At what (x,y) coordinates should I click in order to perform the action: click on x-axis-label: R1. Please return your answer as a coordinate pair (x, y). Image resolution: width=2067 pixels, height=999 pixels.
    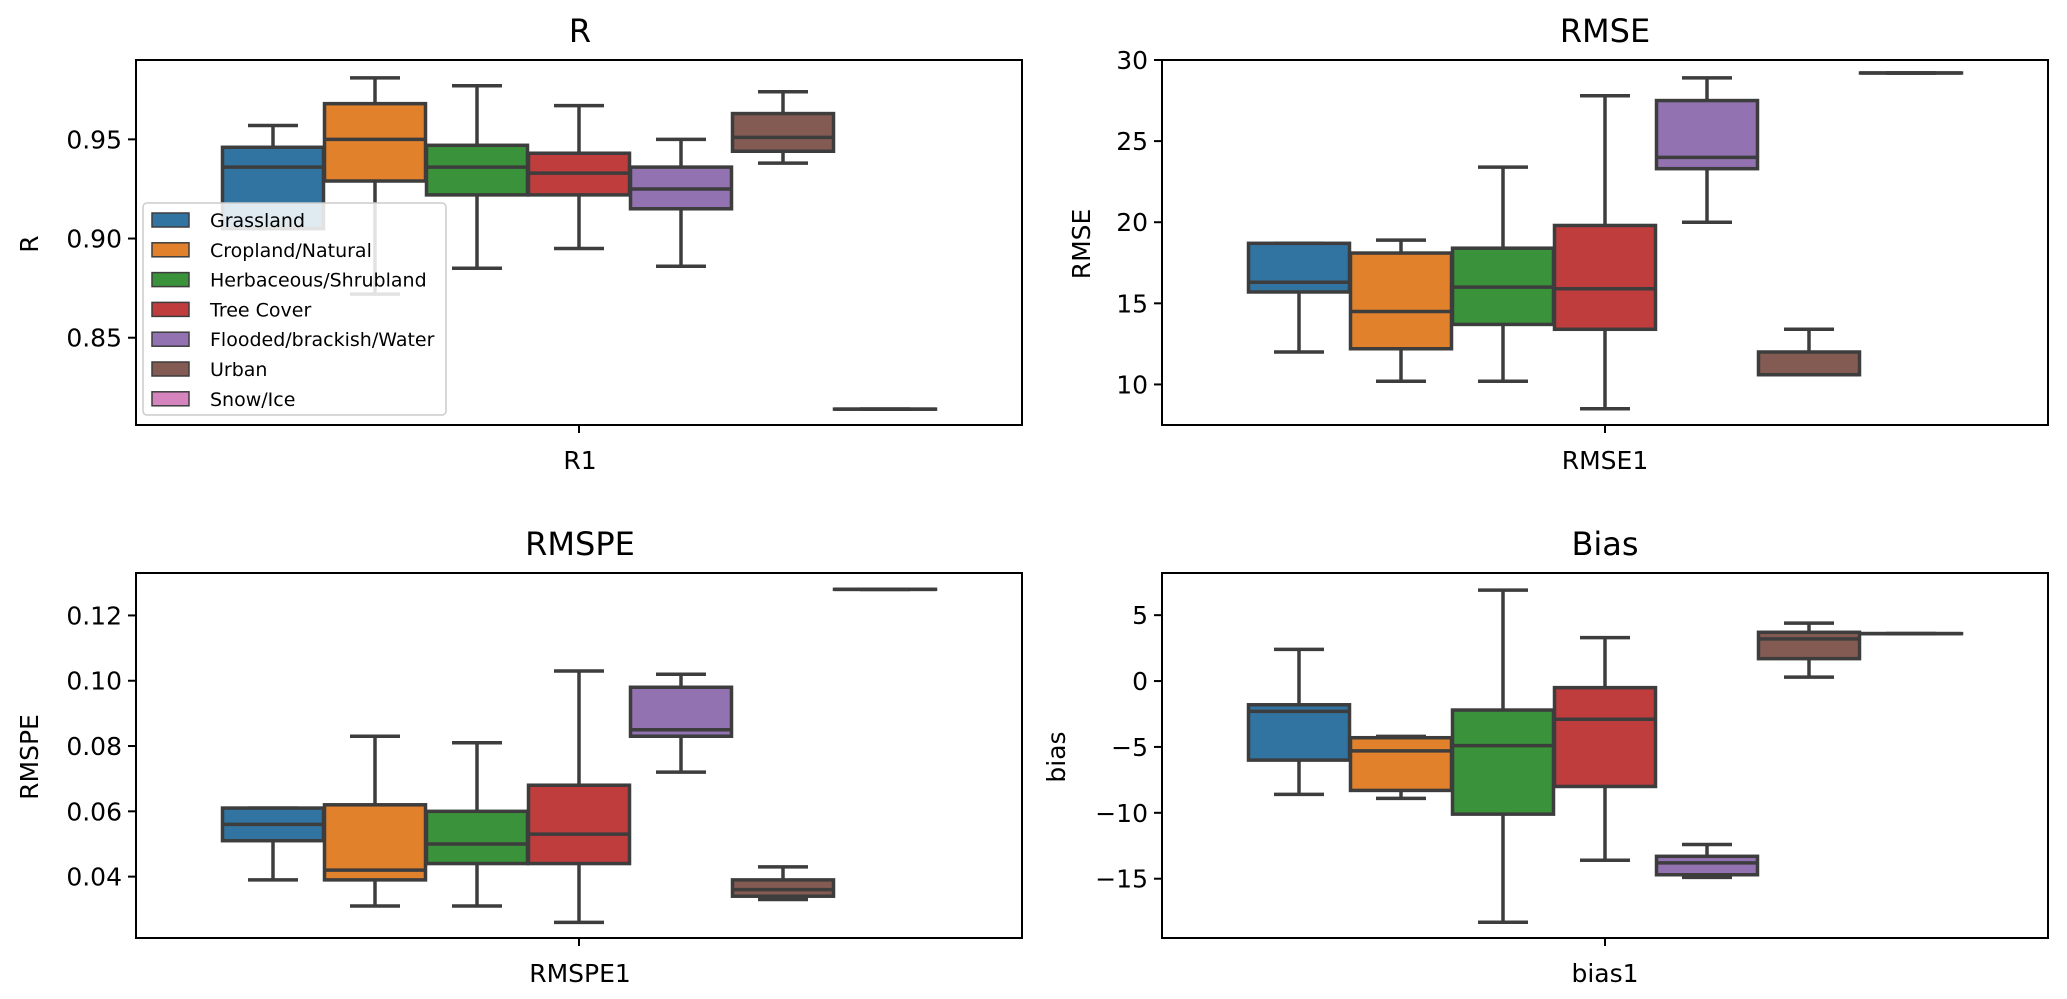
    Looking at the image, I should click on (579, 460).